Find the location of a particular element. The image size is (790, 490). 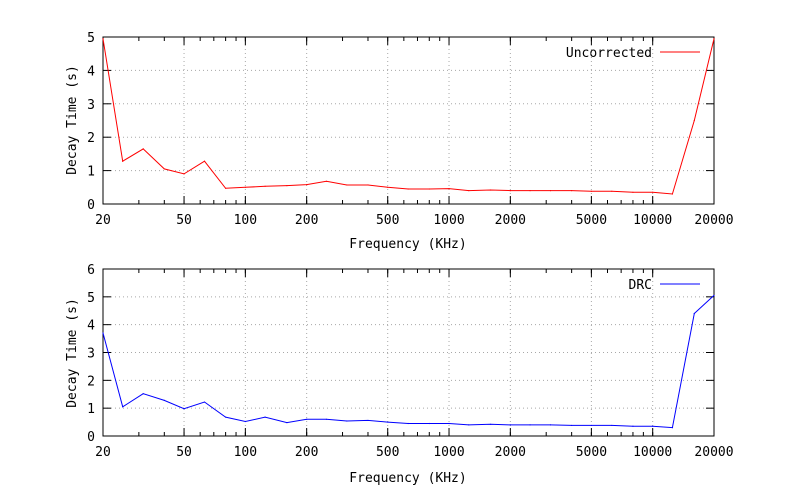

y-tick-label: 0 is located at coordinates (91, 205).